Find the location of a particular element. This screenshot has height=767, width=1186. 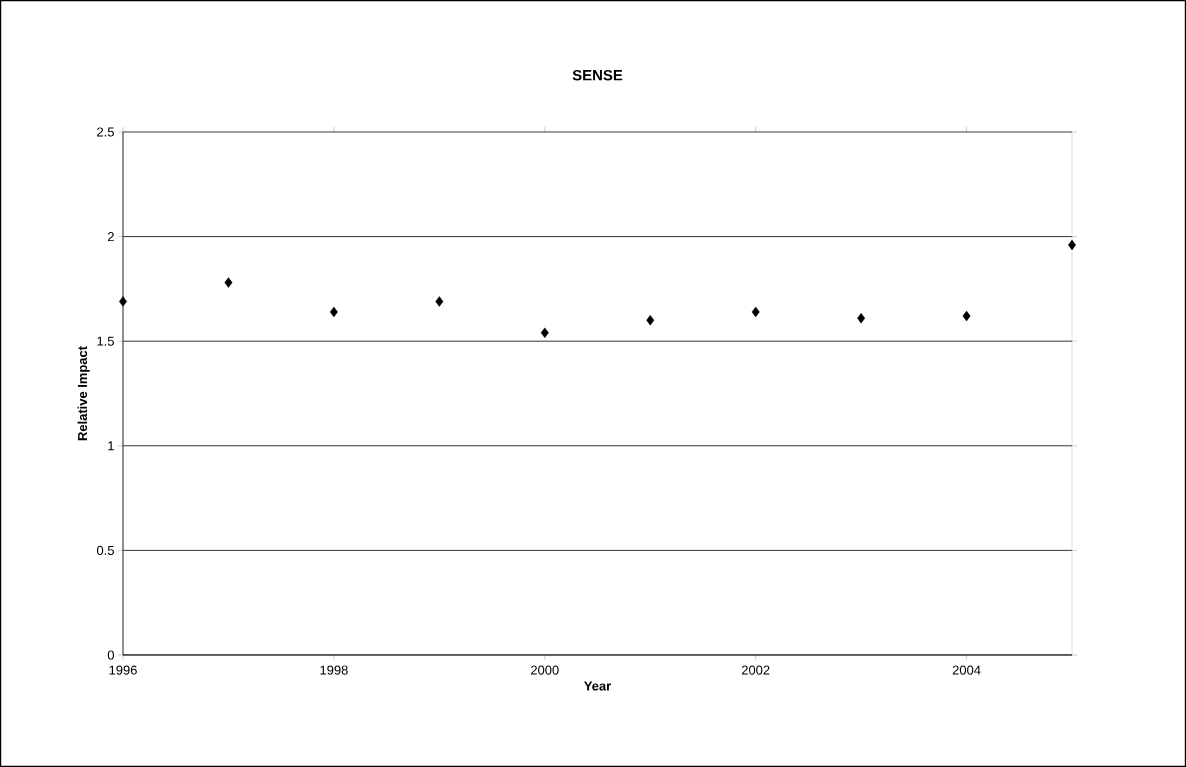

x-tick-label: 2000 is located at coordinates (545, 670).